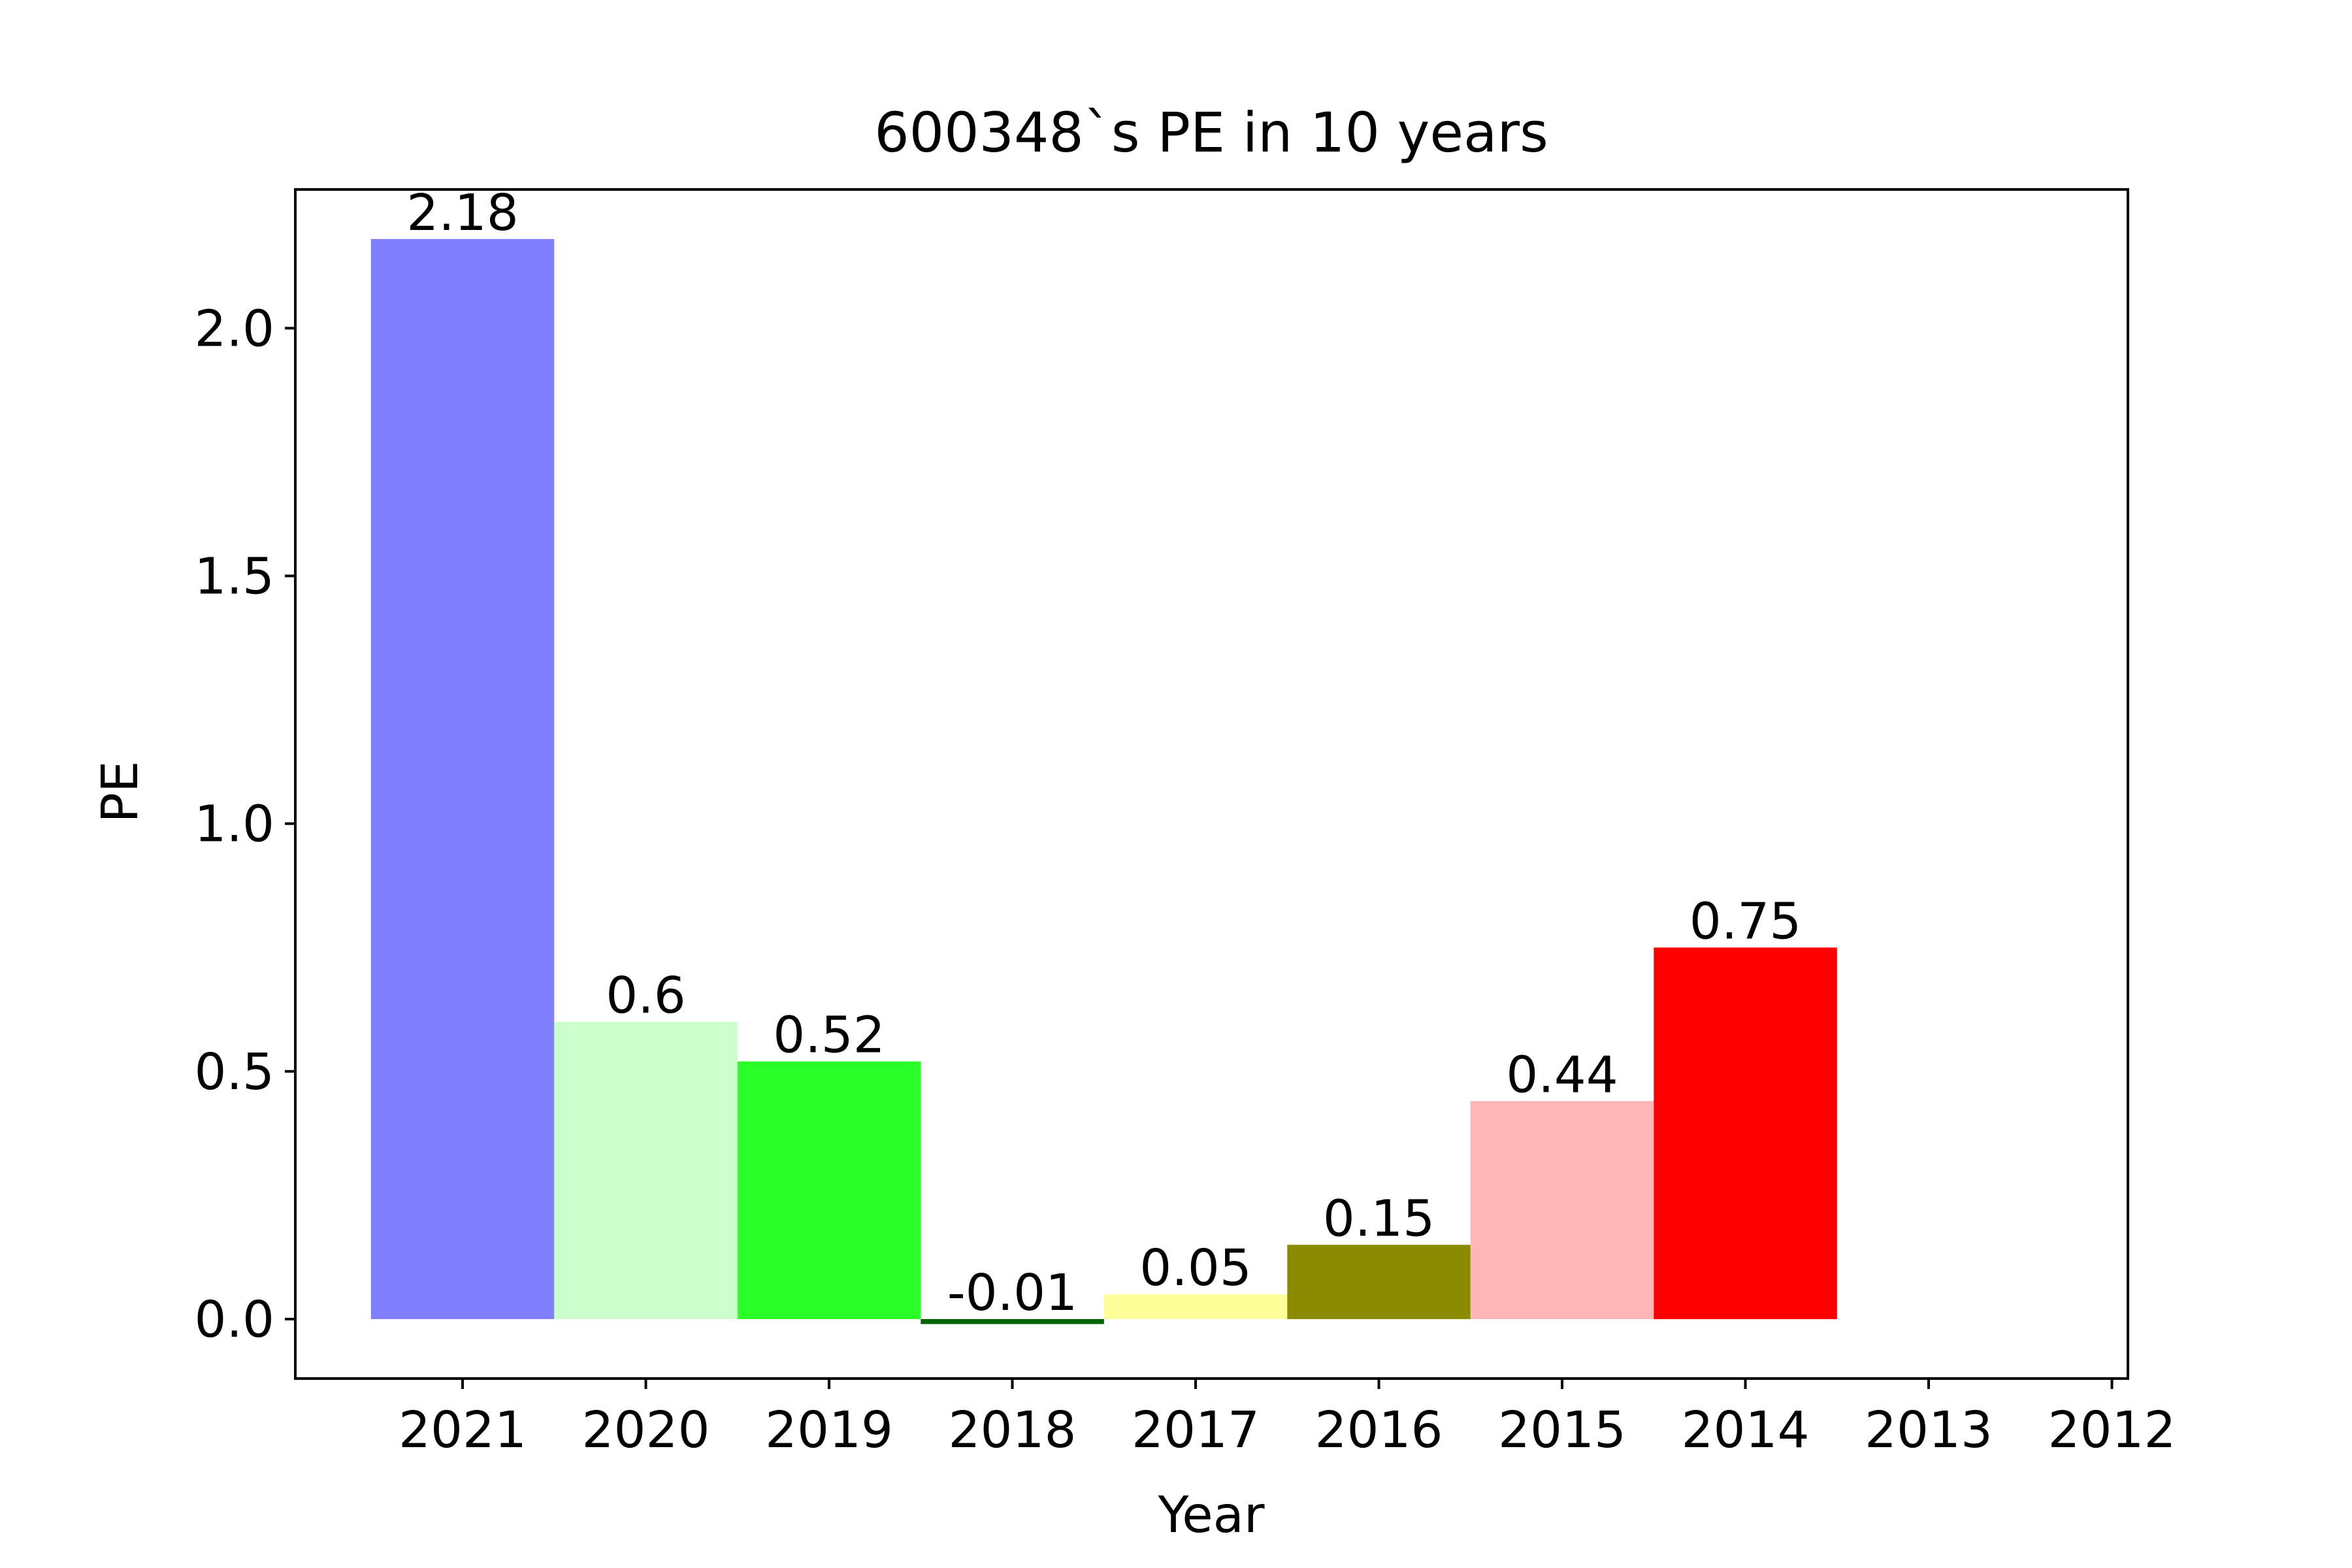 The width and height of the screenshot is (2352, 1568). What do you see at coordinates (1379, 1430) in the screenshot?
I see `x-tick-label-2016: 2016` at bounding box center [1379, 1430].